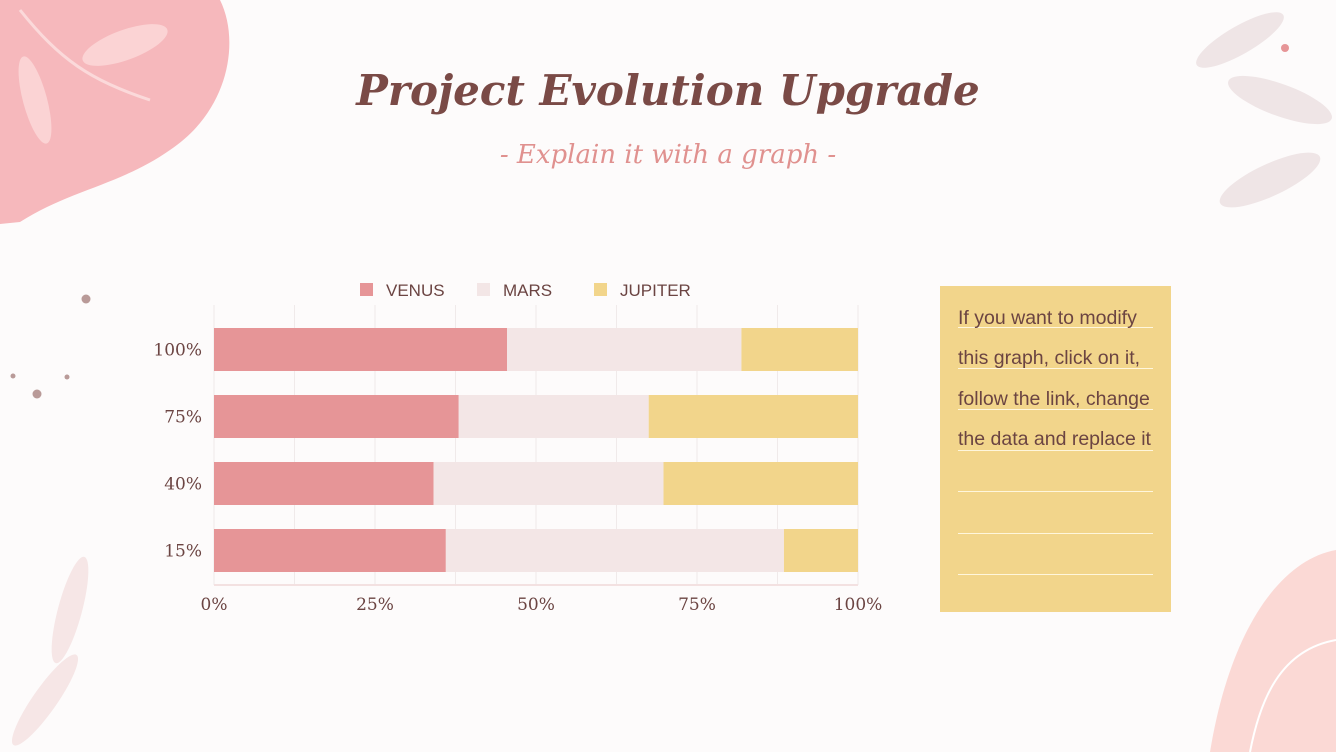 The width and height of the screenshot is (1336, 752). I want to click on legend-swatch-jupiter, so click(600, 289).